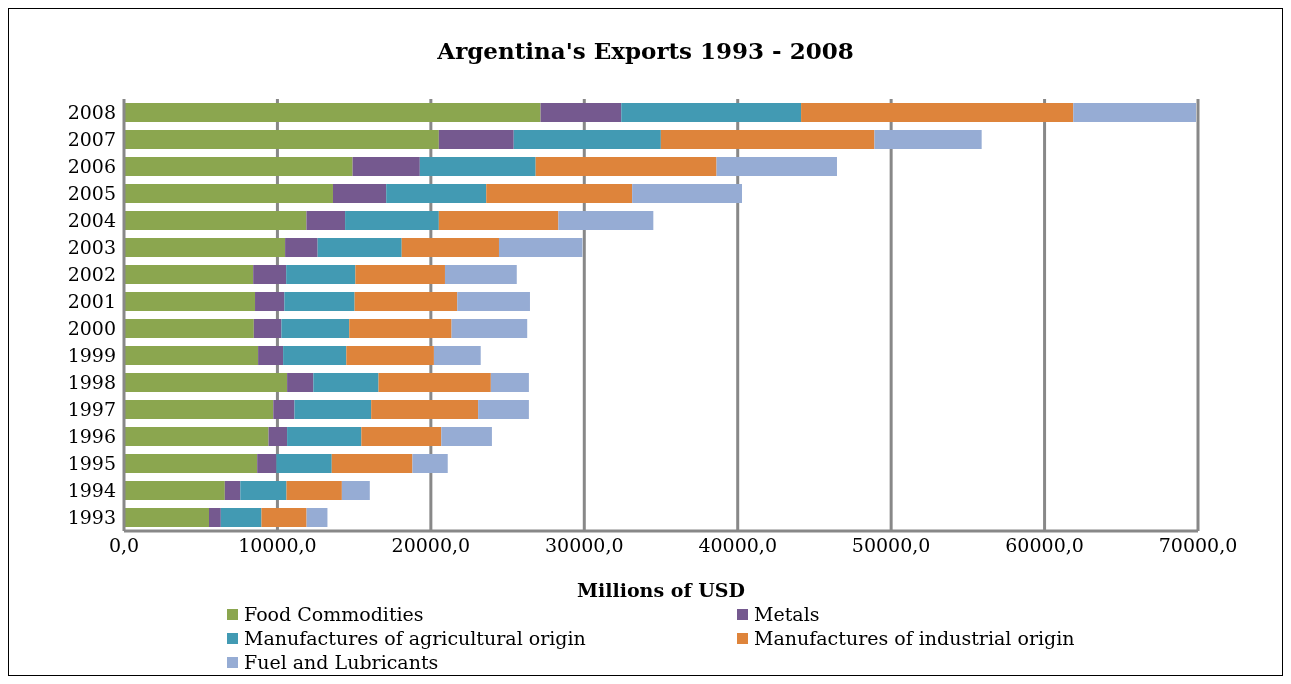 Image resolution: width=1291 pixels, height=684 pixels. Describe the element at coordinates (91, 463) in the screenshot. I see `y-tick-label: 1995` at that location.